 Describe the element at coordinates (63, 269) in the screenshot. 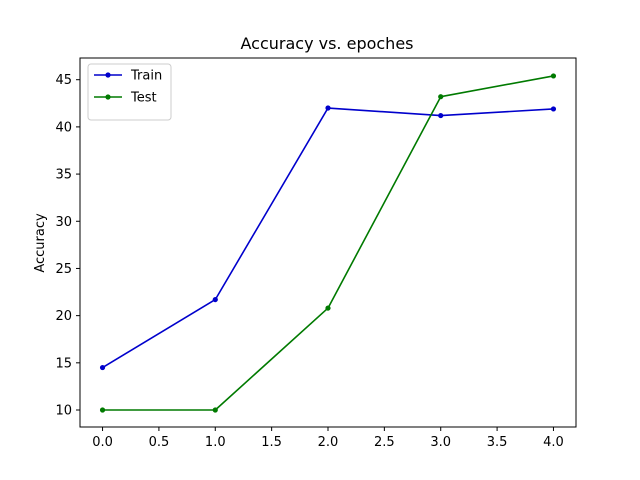

I see `y-tick-label: 25` at that location.